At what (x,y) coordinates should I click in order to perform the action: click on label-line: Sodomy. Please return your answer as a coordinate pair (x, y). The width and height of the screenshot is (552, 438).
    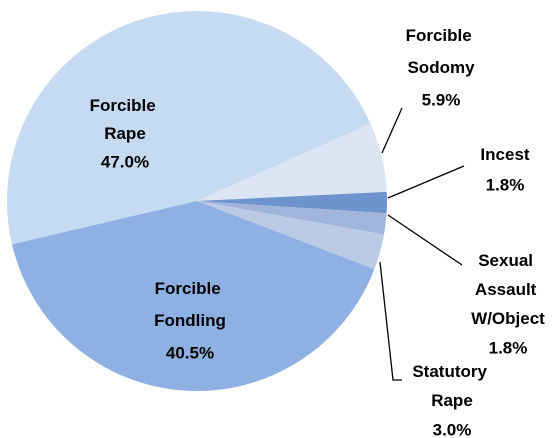
    Looking at the image, I should click on (441, 67).